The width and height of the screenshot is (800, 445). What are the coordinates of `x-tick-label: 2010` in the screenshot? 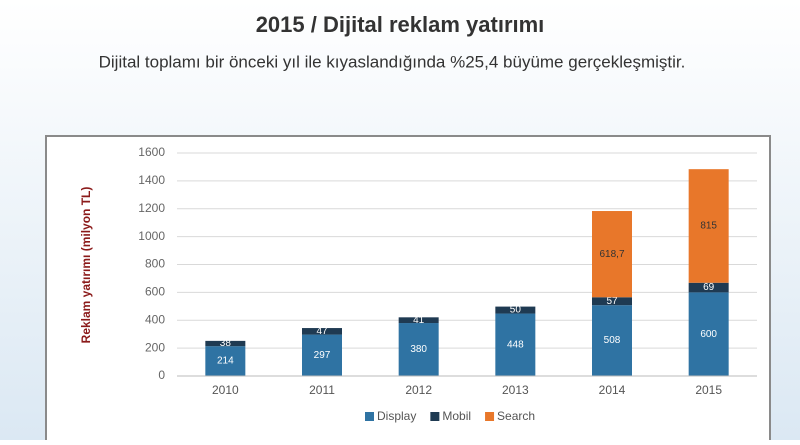 It's located at (225, 390).